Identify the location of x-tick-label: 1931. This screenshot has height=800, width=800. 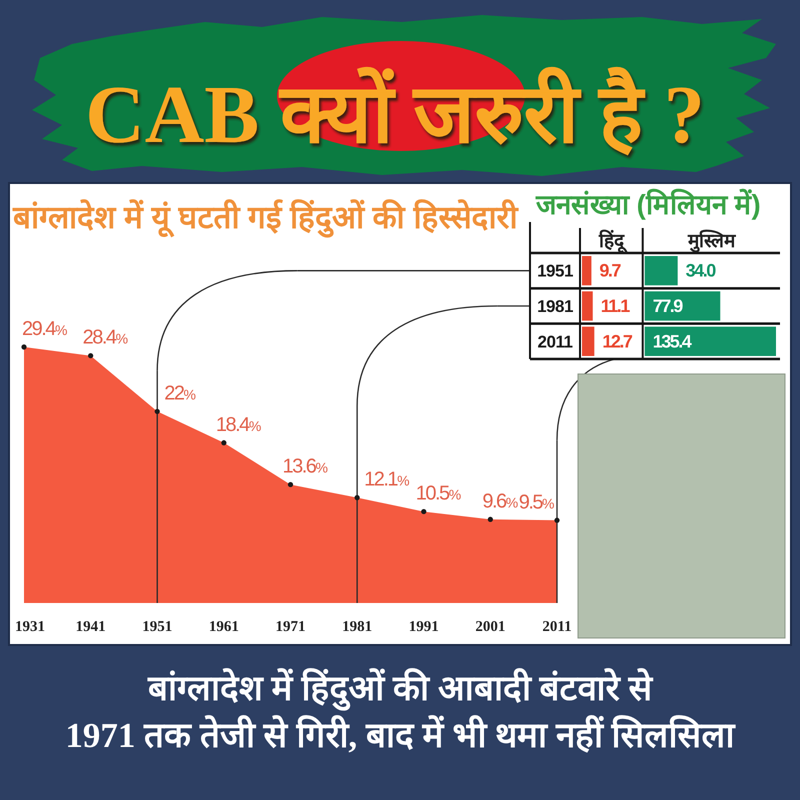
(30, 627).